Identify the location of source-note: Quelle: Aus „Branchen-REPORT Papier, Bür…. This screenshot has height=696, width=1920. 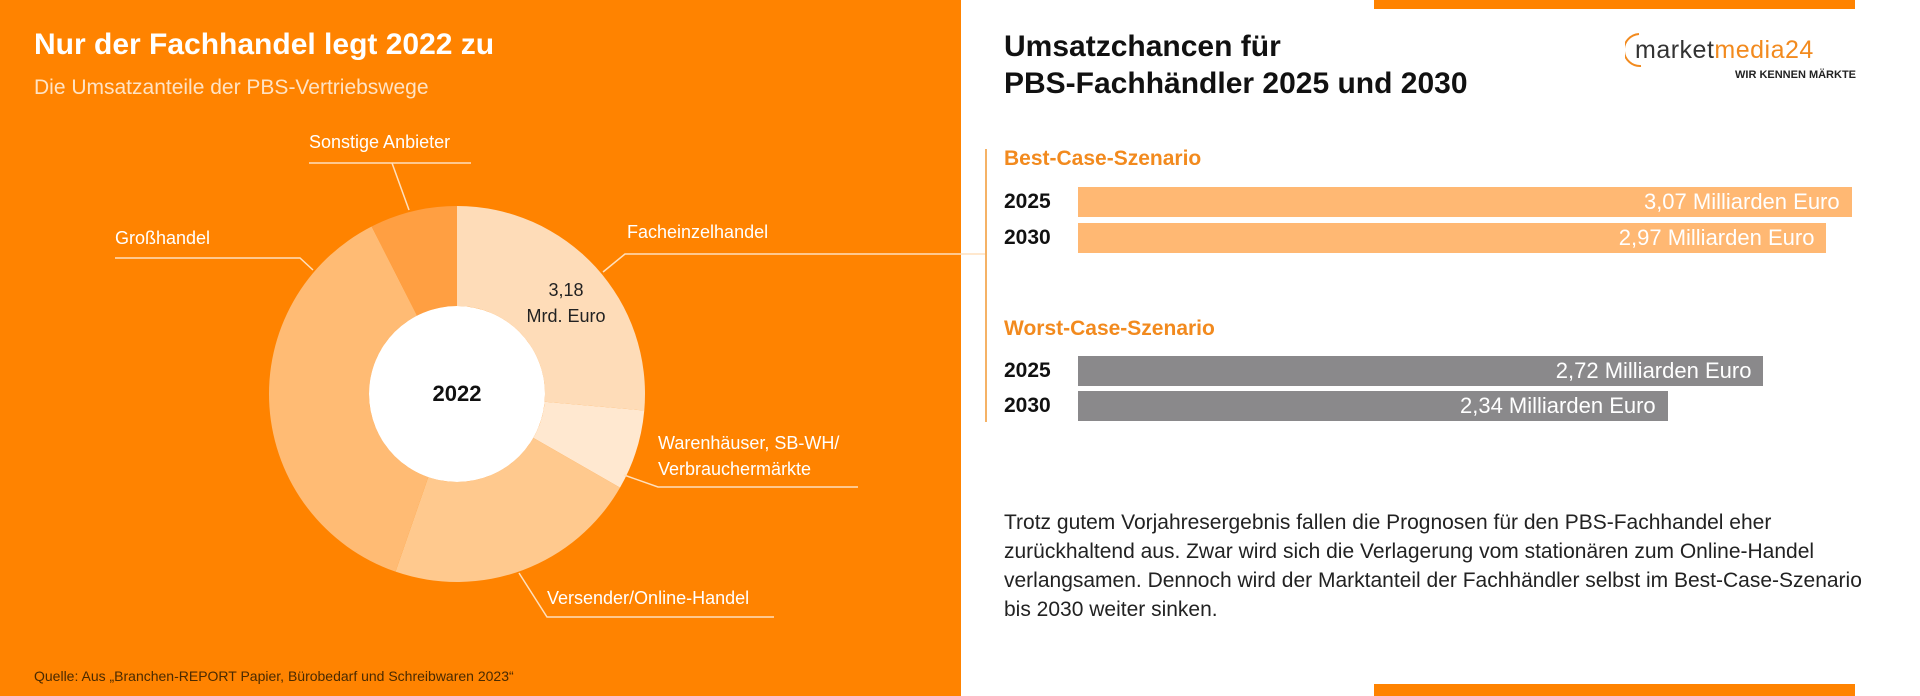
(274, 676).